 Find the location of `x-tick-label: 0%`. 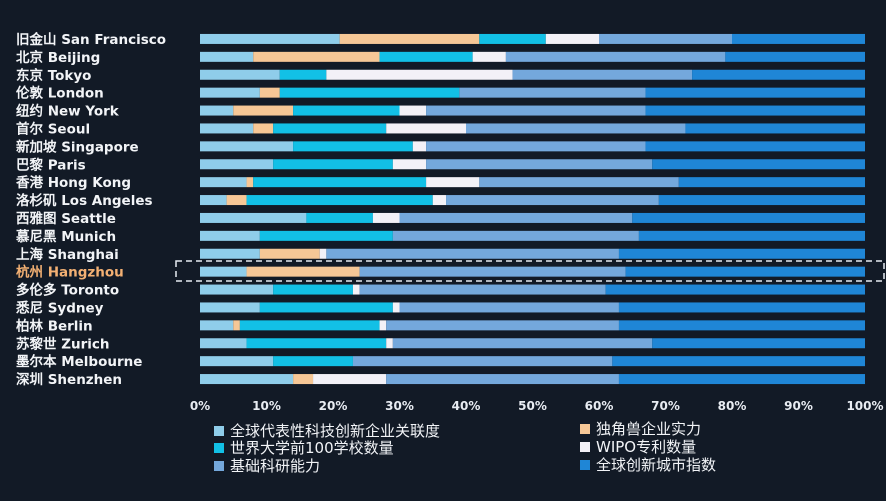

x-tick-label: 0% is located at coordinates (200, 406).